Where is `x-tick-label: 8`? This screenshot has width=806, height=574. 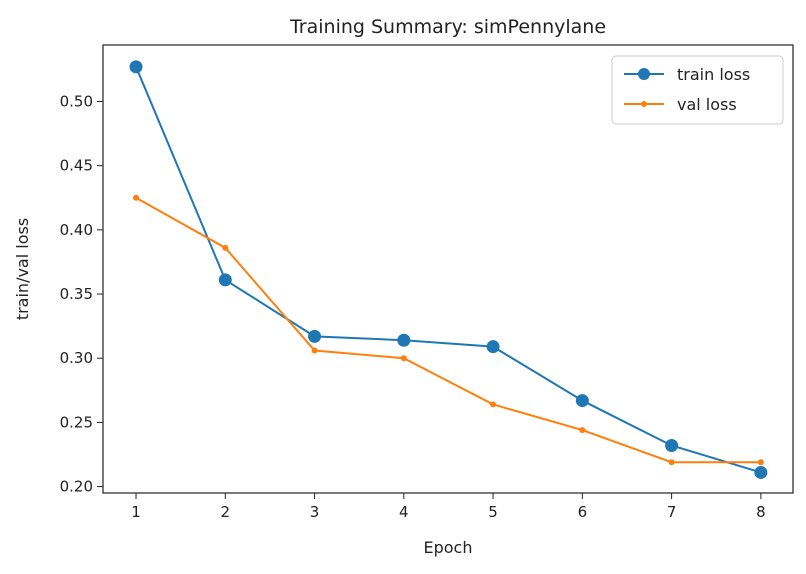 x-tick-label: 8 is located at coordinates (761, 512).